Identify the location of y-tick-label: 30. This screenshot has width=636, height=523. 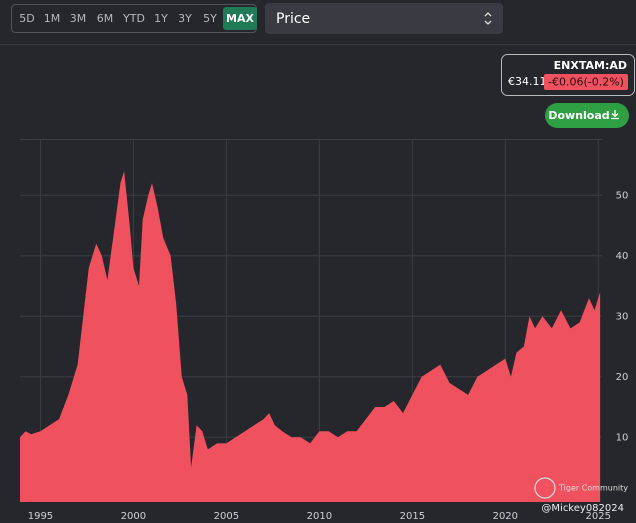
(622, 316).